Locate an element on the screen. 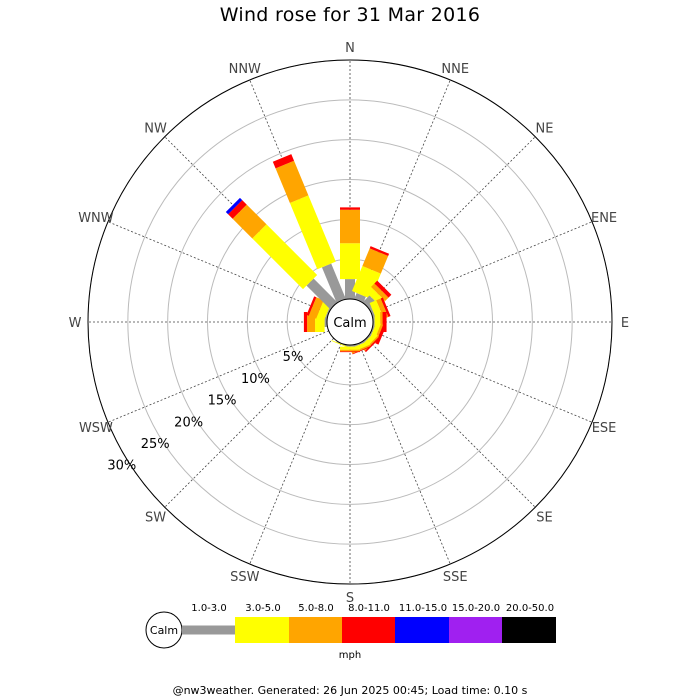 The height and width of the screenshot is (700, 700). direction-label-e: E is located at coordinates (625, 323).